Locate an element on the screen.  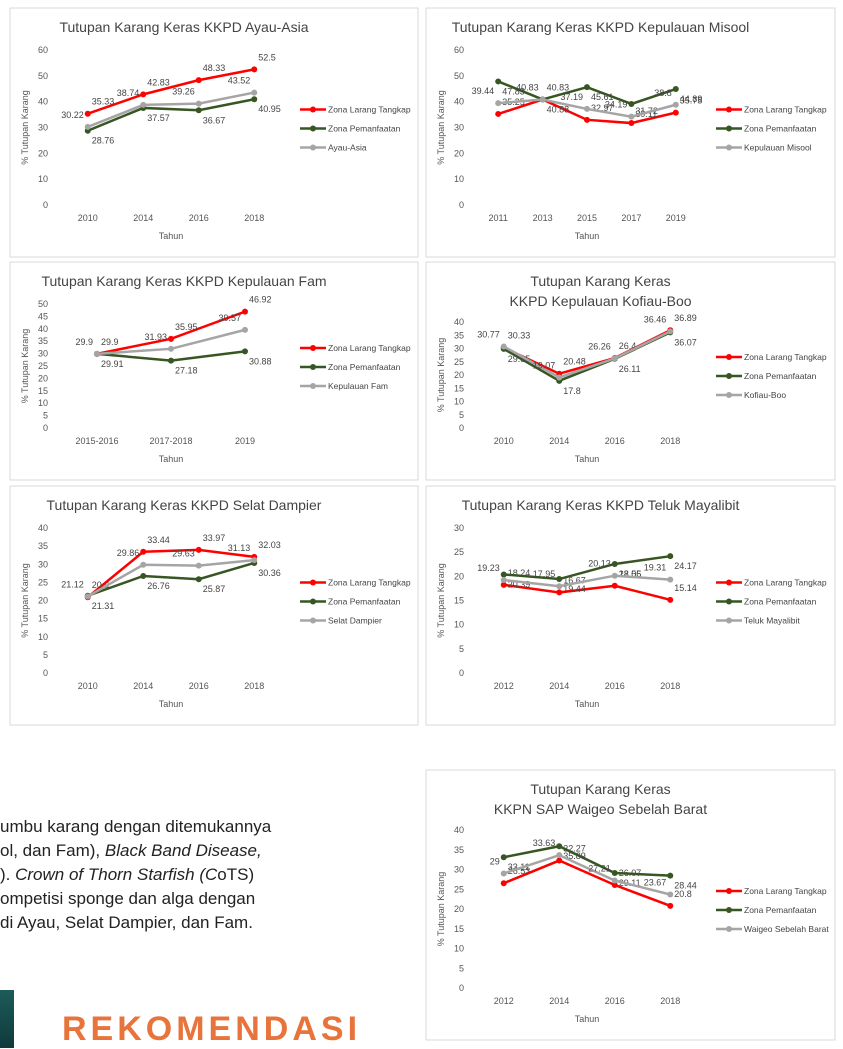
chart-title: KKPD Kepulauan Kofiau-Boo is located at coordinates (600, 301).